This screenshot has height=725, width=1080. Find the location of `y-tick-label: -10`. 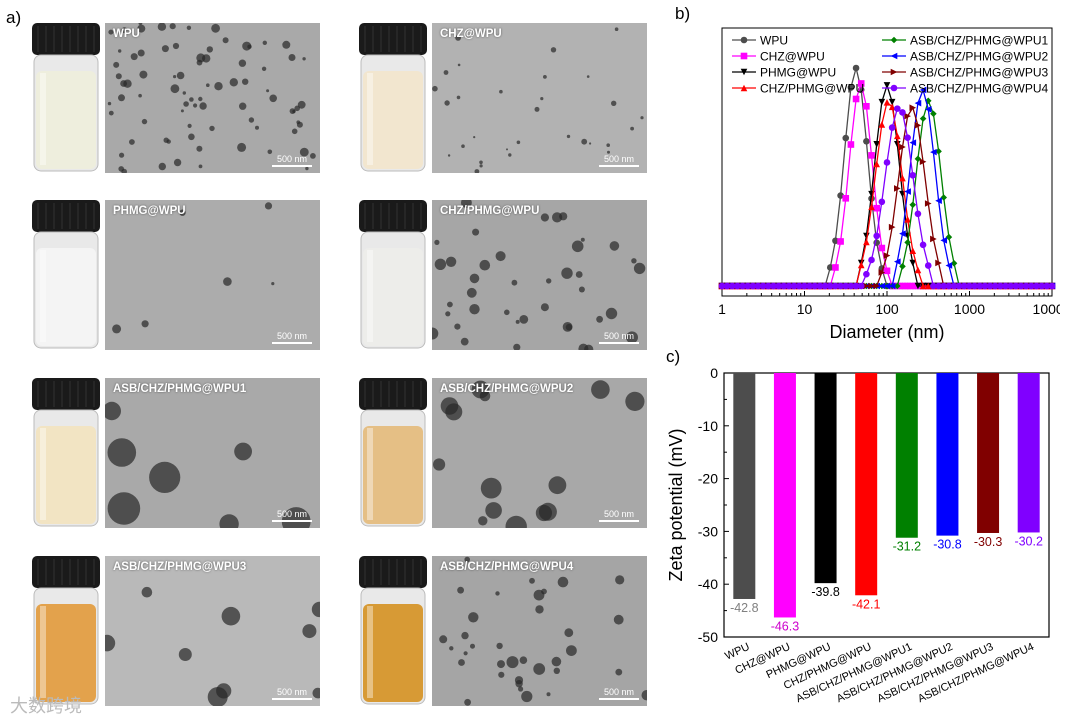

y-tick-label: -10 is located at coordinates (708, 426).